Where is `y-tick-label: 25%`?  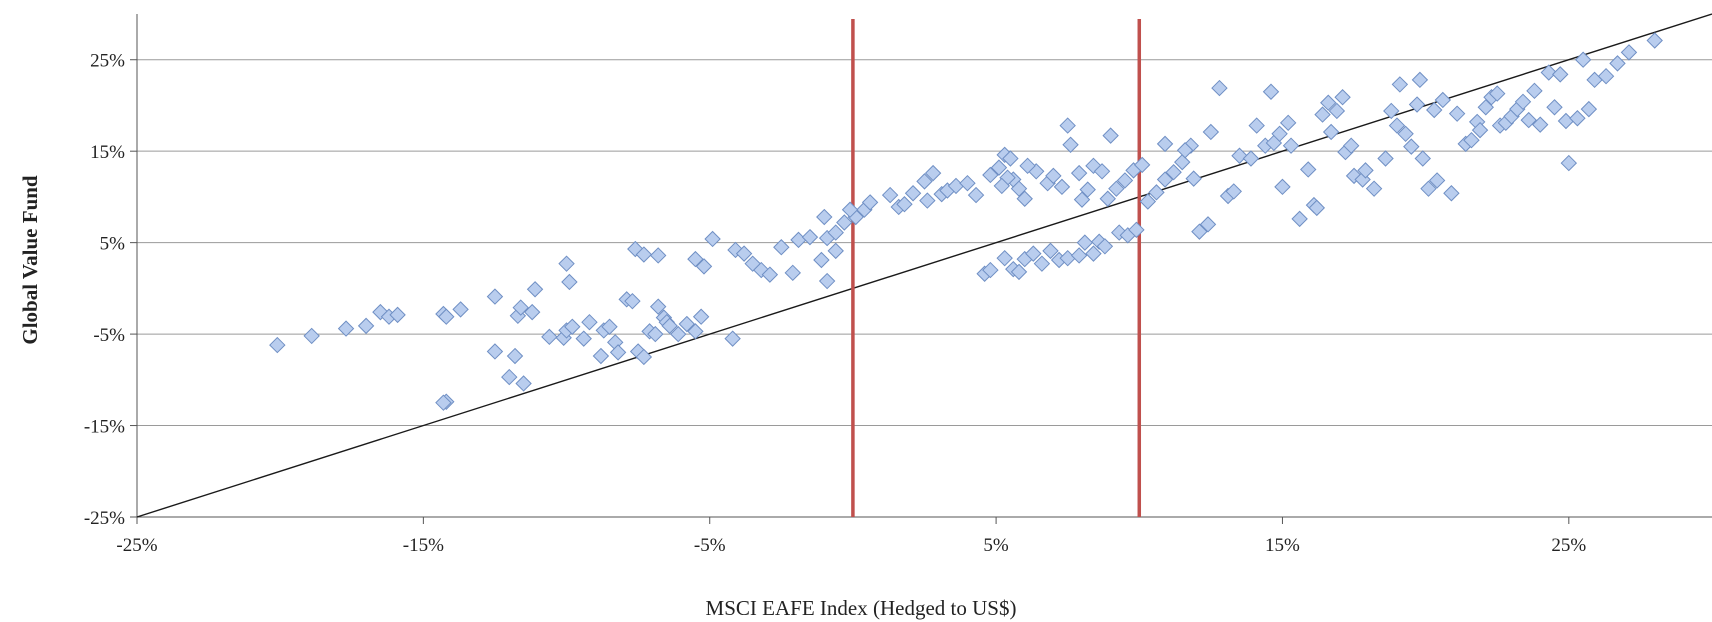
y-tick-label: 25% is located at coordinates (107, 61).